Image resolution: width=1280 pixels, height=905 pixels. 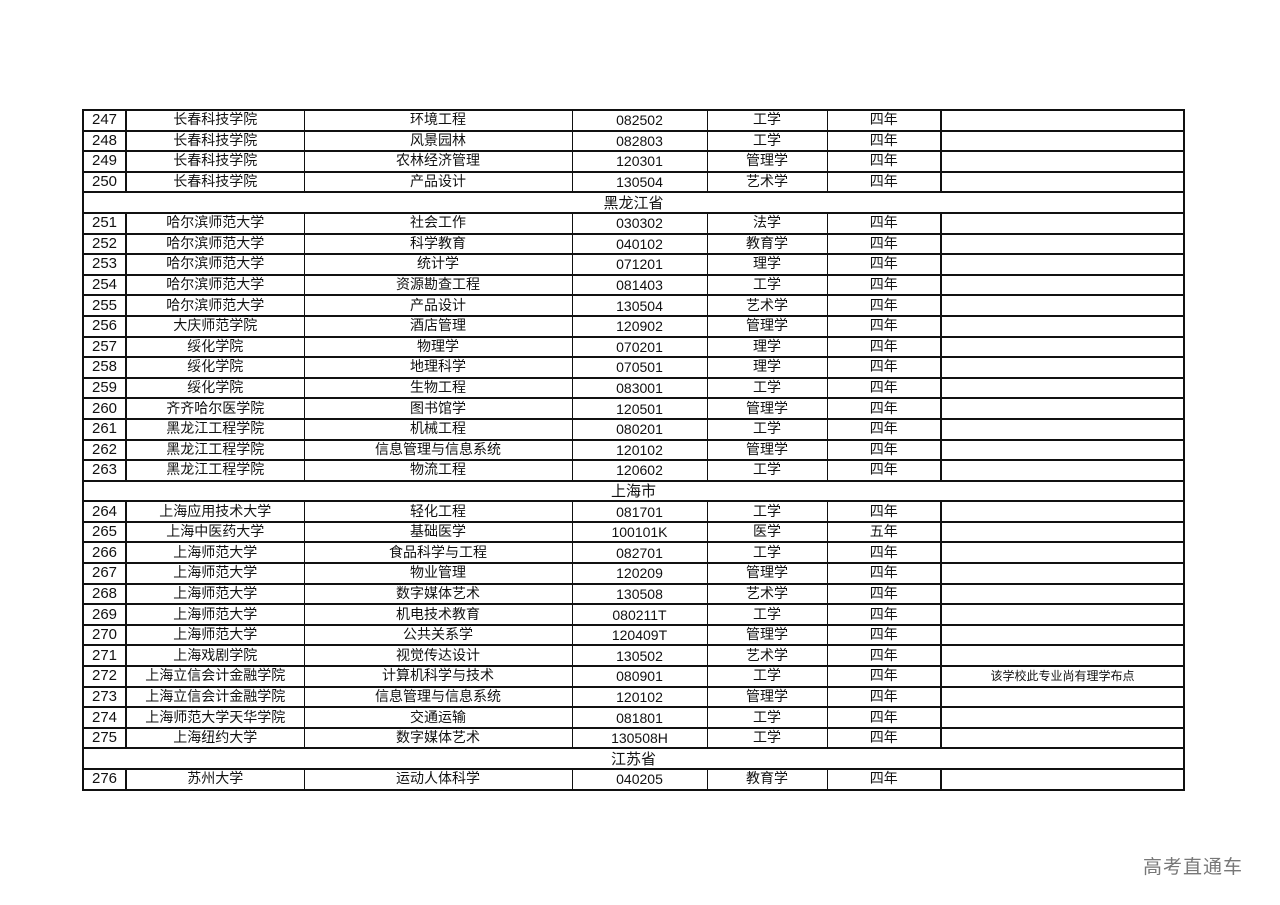 What do you see at coordinates (215, 429) in the screenshot?
I see `school-name-cell: 黑龙江工程学院` at bounding box center [215, 429].